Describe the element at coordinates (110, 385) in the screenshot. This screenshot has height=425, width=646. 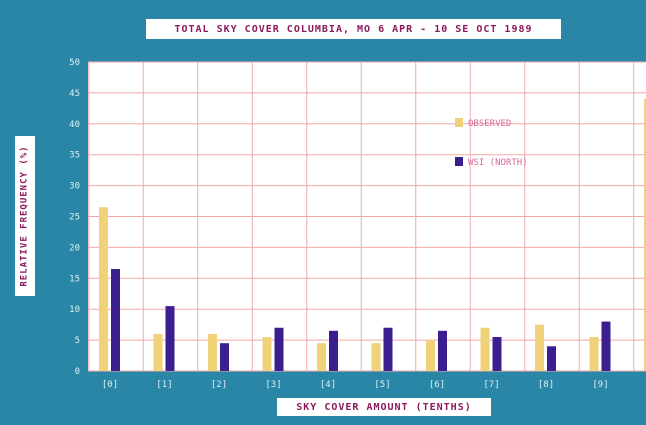
I see `x-tick-label: [0]` at that location.